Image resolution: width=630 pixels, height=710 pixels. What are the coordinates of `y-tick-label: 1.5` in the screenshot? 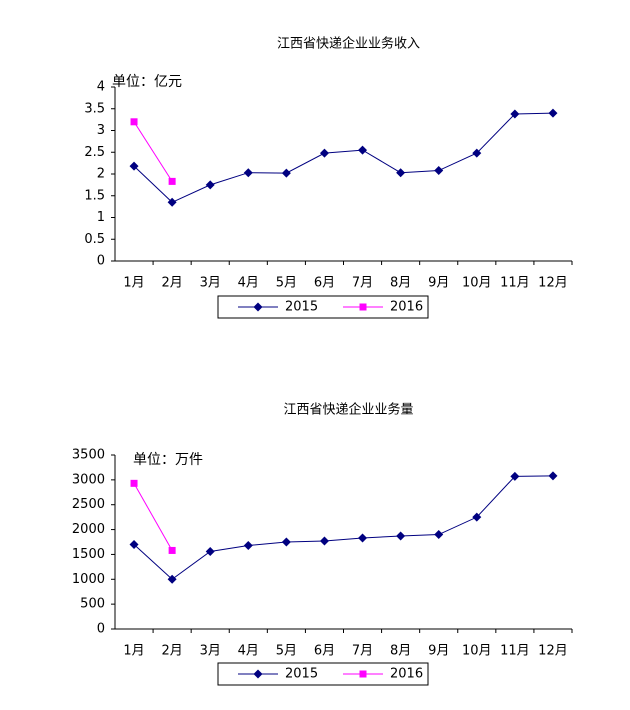 It's located at (94, 195).